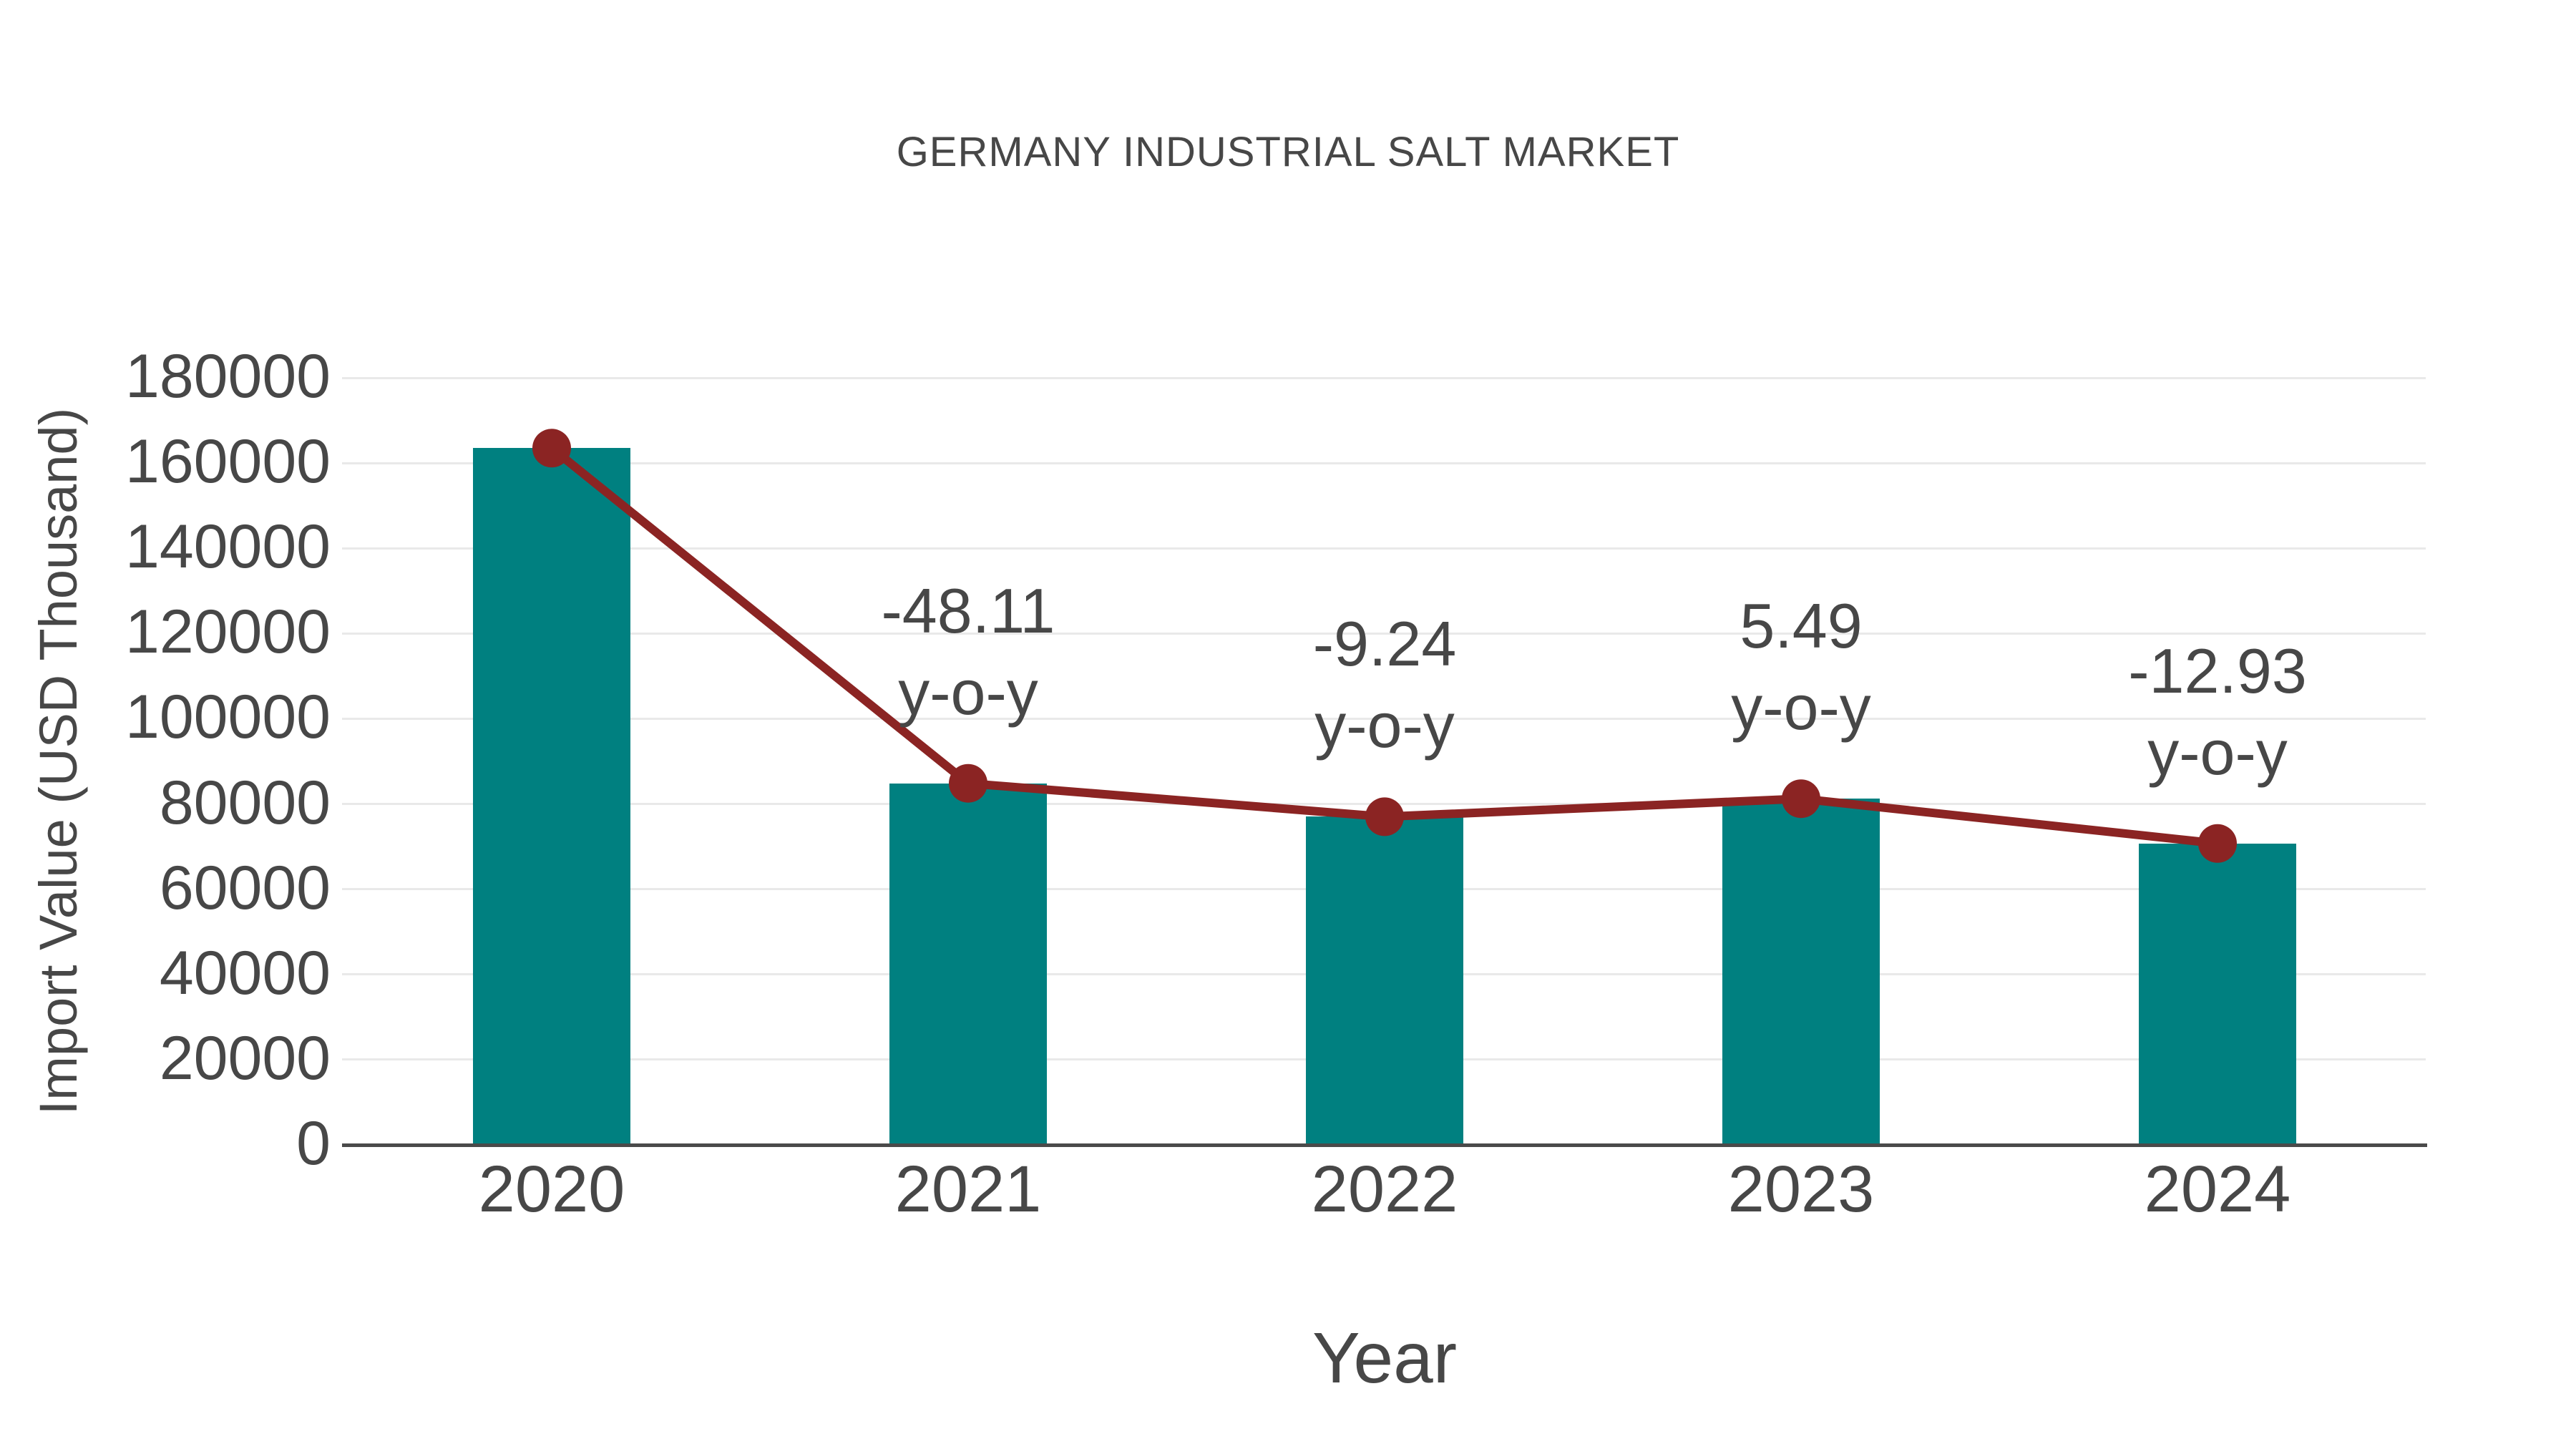  I want to click on annotation-2022: -9.24 y-o-y, so click(1385, 684).